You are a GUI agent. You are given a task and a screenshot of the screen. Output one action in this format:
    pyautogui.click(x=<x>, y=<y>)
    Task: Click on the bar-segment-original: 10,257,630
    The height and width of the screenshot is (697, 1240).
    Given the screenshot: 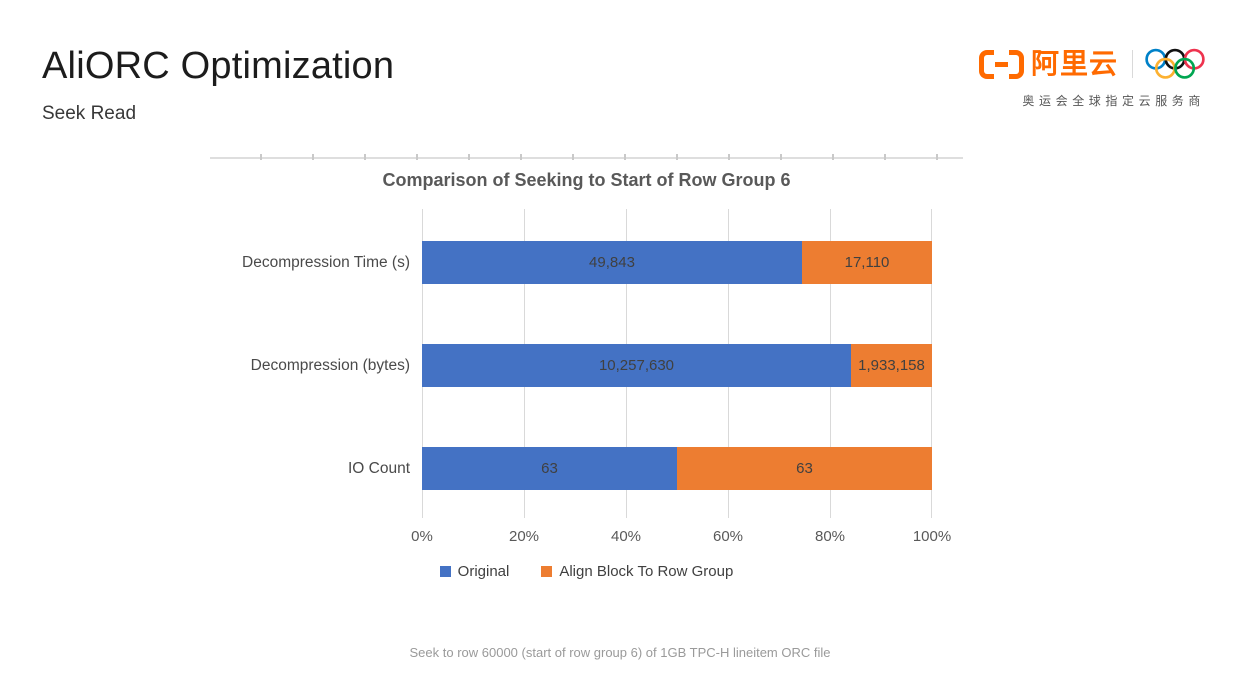 What is the action you would take?
    pyautogui.click(x=636, y=365)
    